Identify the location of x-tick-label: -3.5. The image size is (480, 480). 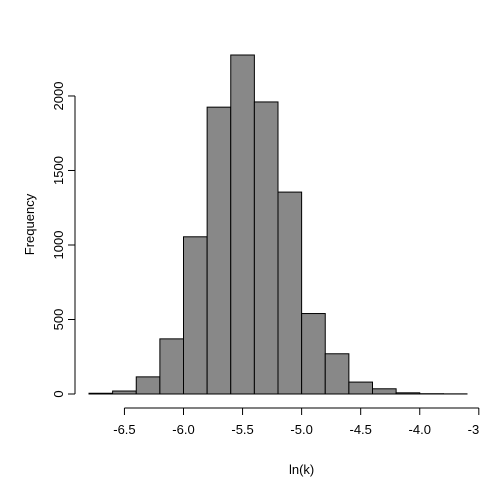
(474, 429).